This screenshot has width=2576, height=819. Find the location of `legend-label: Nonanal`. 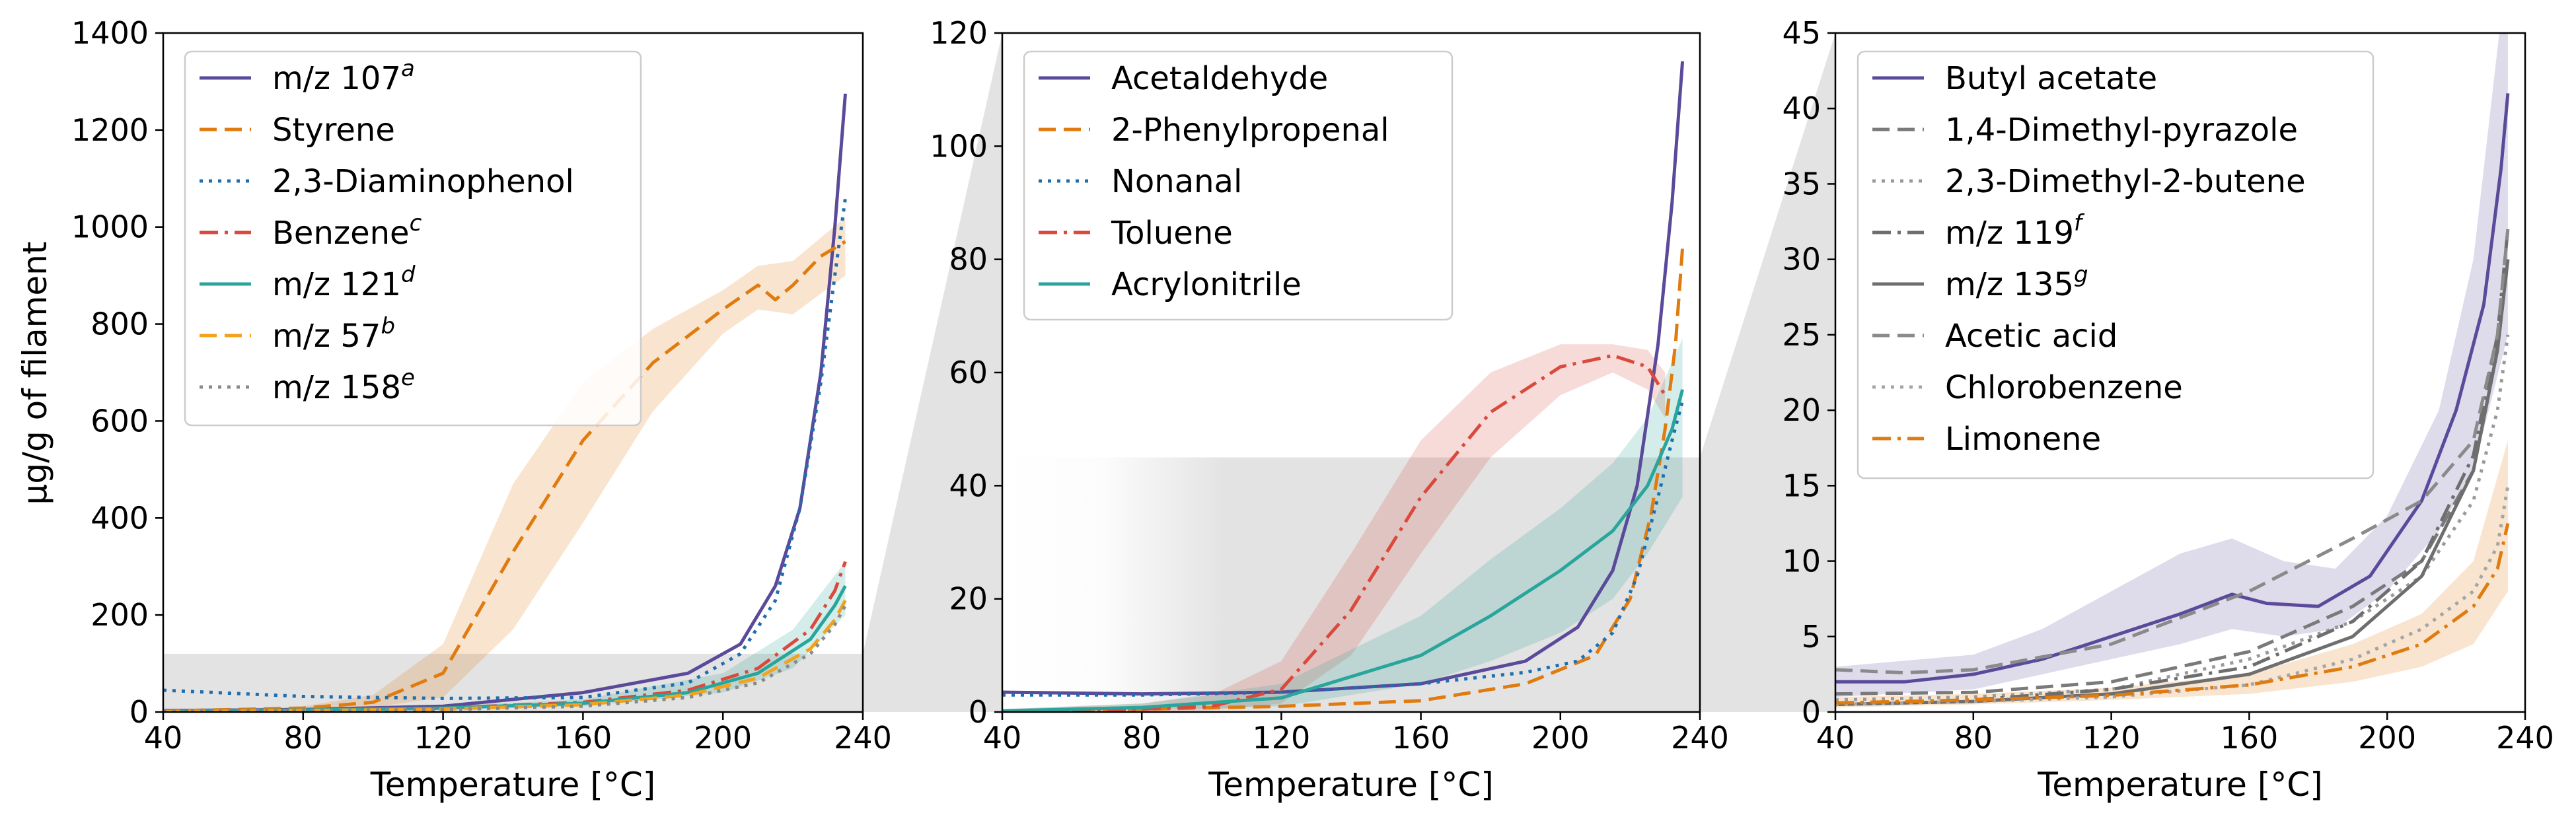

legend-label: Nonanal is located at coordinates (1176, 181).